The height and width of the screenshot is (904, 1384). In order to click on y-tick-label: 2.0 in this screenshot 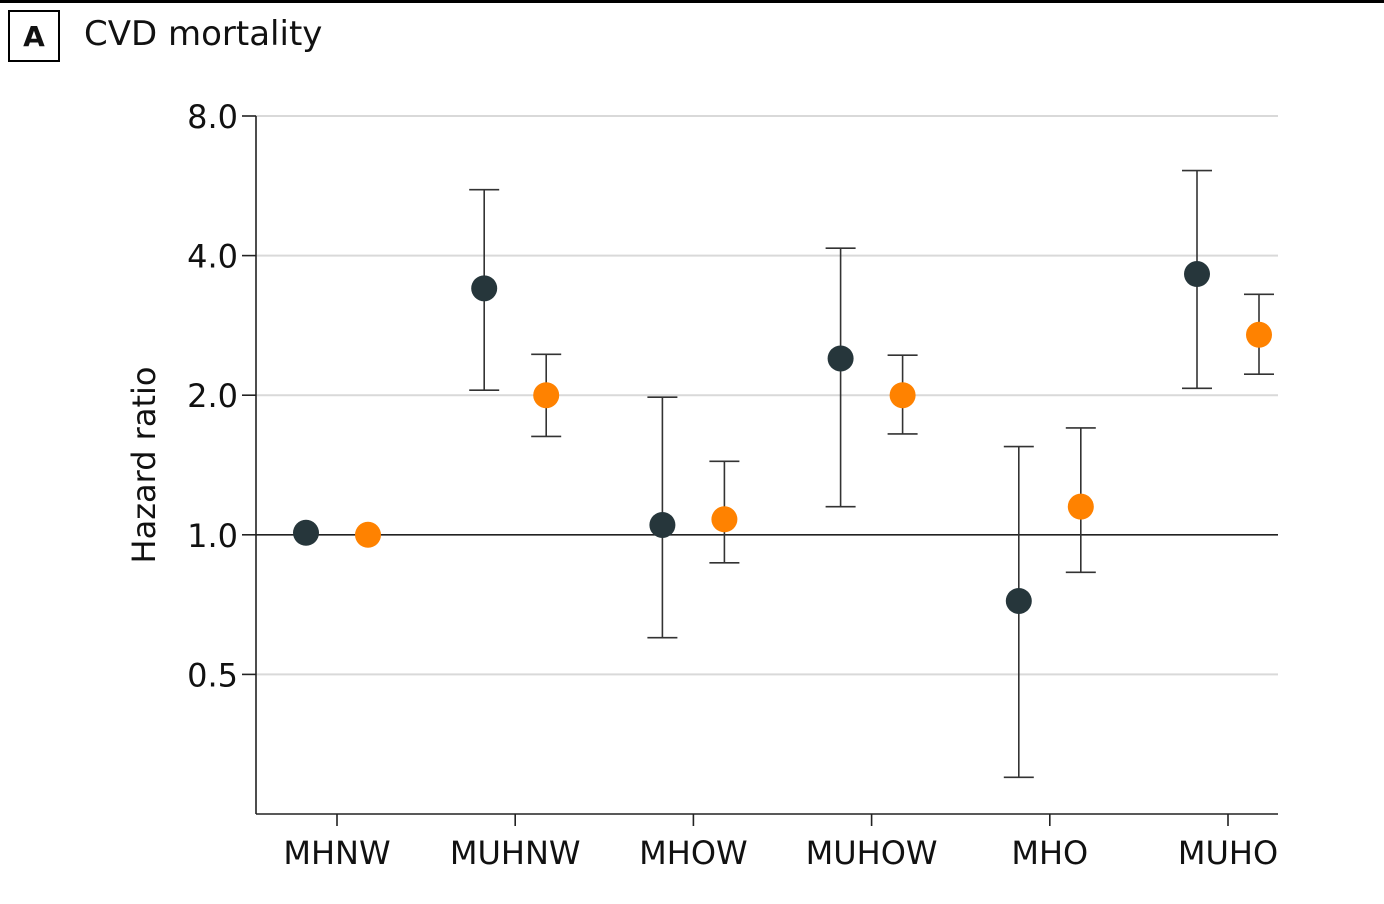, I will do `click(212, 396)`.